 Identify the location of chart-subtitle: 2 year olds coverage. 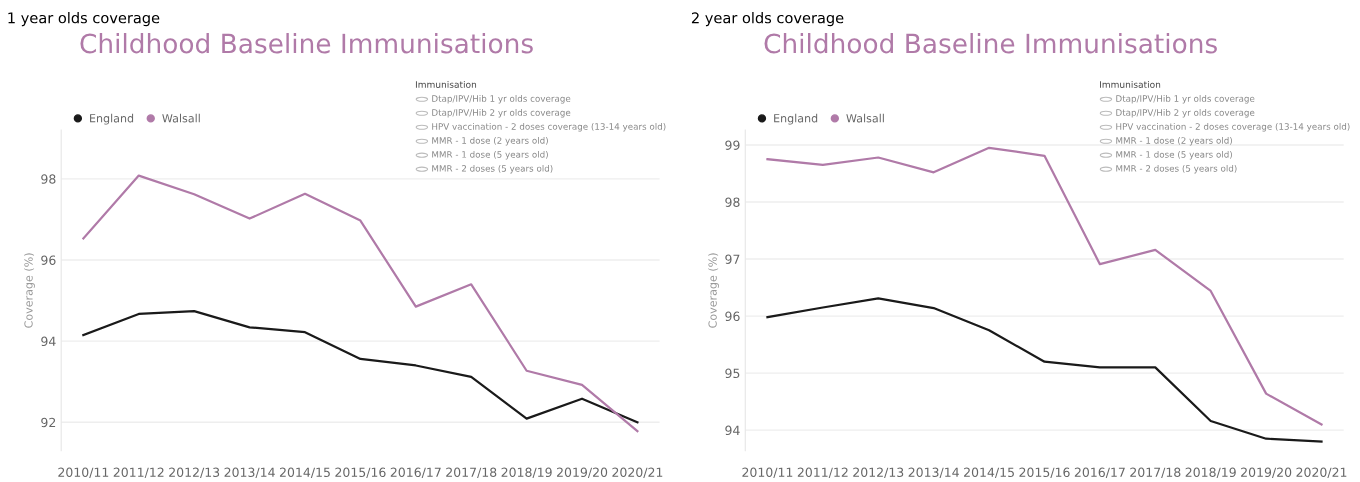
(767, 19).